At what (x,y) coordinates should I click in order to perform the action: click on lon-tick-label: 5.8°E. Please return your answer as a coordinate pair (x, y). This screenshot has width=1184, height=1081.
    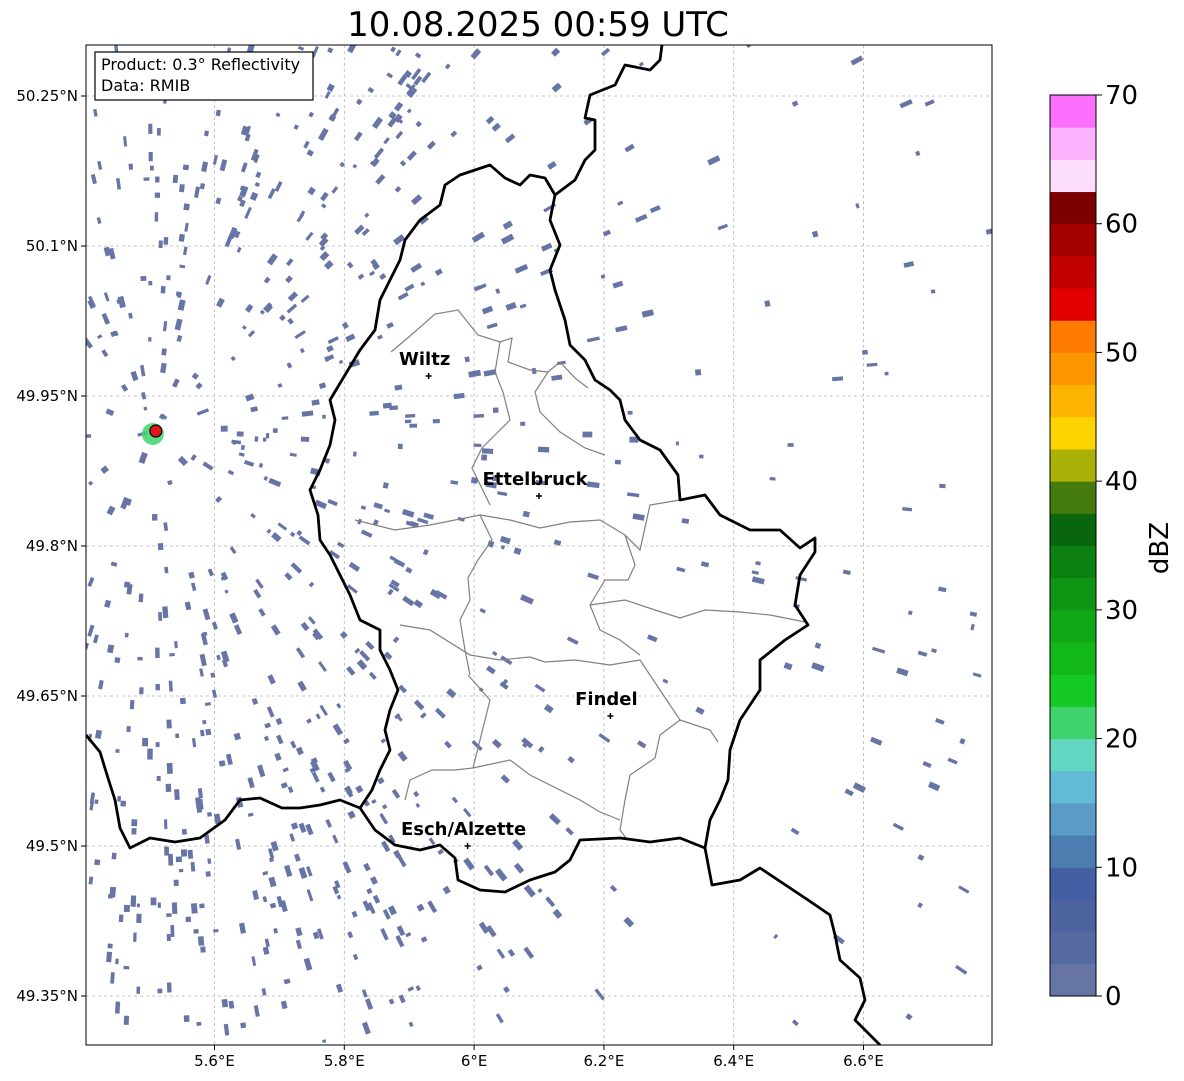
    Looking at the image, I should click on (344, 1061).